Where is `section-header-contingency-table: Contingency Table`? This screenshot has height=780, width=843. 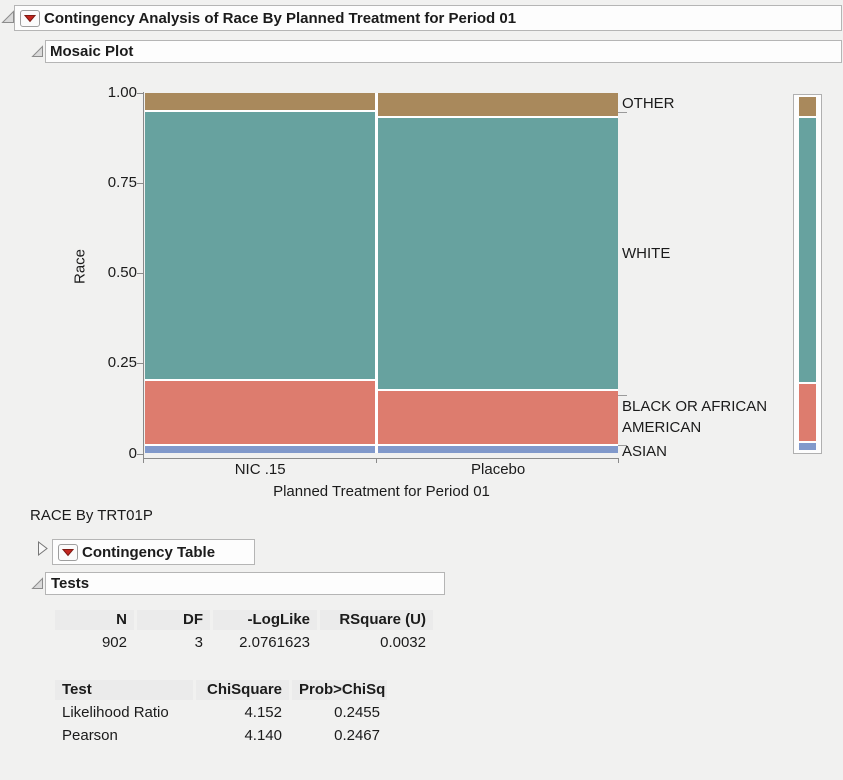
section-header-contingency-table: Contingency Table is located at coordinates (153, 552).